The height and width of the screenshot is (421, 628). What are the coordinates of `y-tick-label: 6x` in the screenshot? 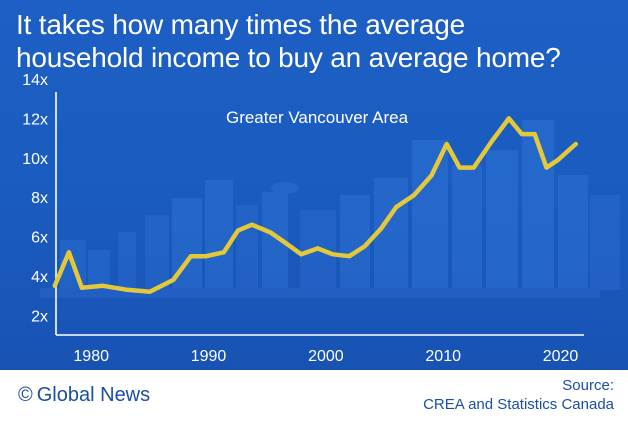 It's located at (39, 238).